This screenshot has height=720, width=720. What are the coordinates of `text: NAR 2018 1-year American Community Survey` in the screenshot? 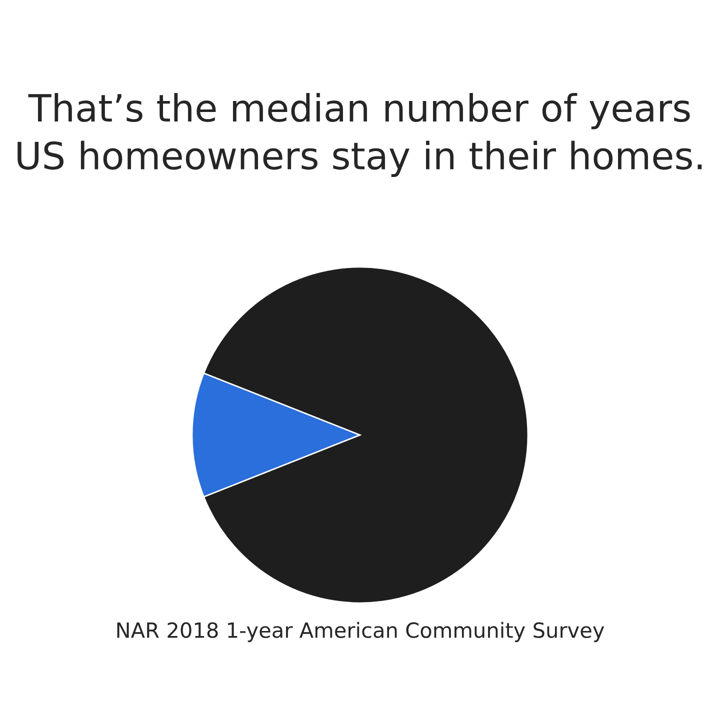 It's located at (360, 632).